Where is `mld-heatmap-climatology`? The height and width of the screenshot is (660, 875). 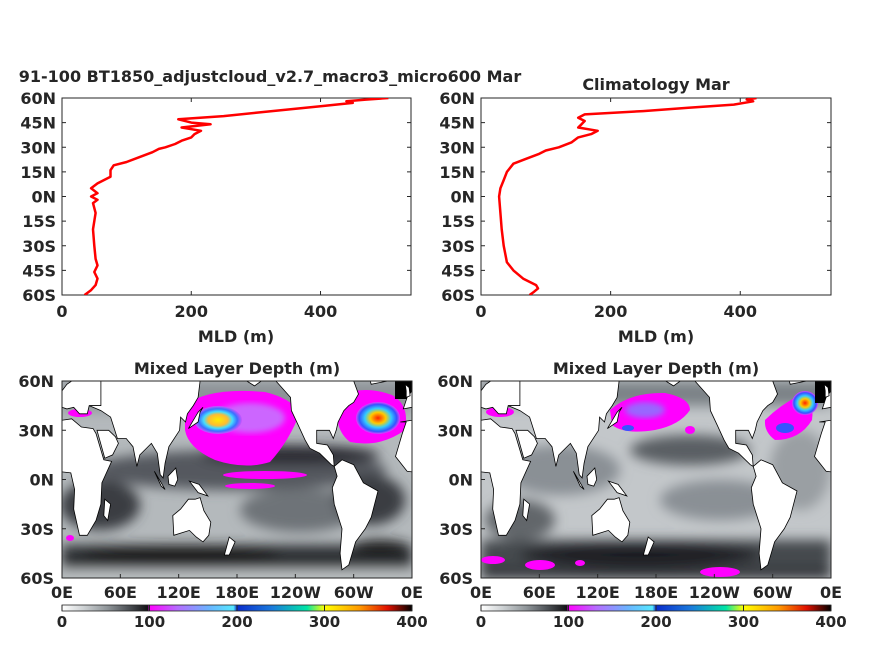
mld-heatmap-climatology is located at coordinates (670, 479).